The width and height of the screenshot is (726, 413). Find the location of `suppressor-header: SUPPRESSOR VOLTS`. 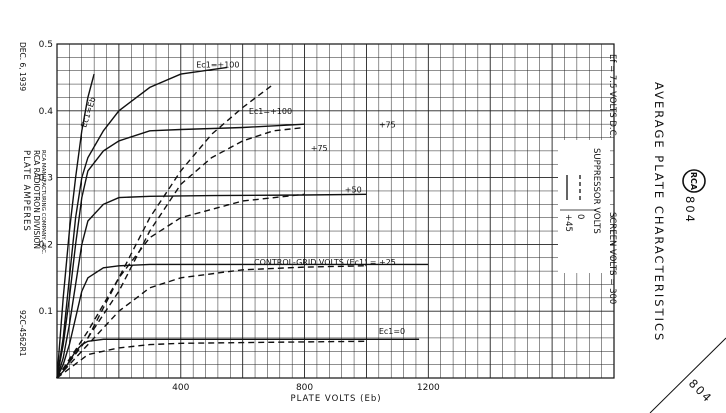

suppressor-header: SUPPRESSOR VOLTS is located at coordinates (596, 191).